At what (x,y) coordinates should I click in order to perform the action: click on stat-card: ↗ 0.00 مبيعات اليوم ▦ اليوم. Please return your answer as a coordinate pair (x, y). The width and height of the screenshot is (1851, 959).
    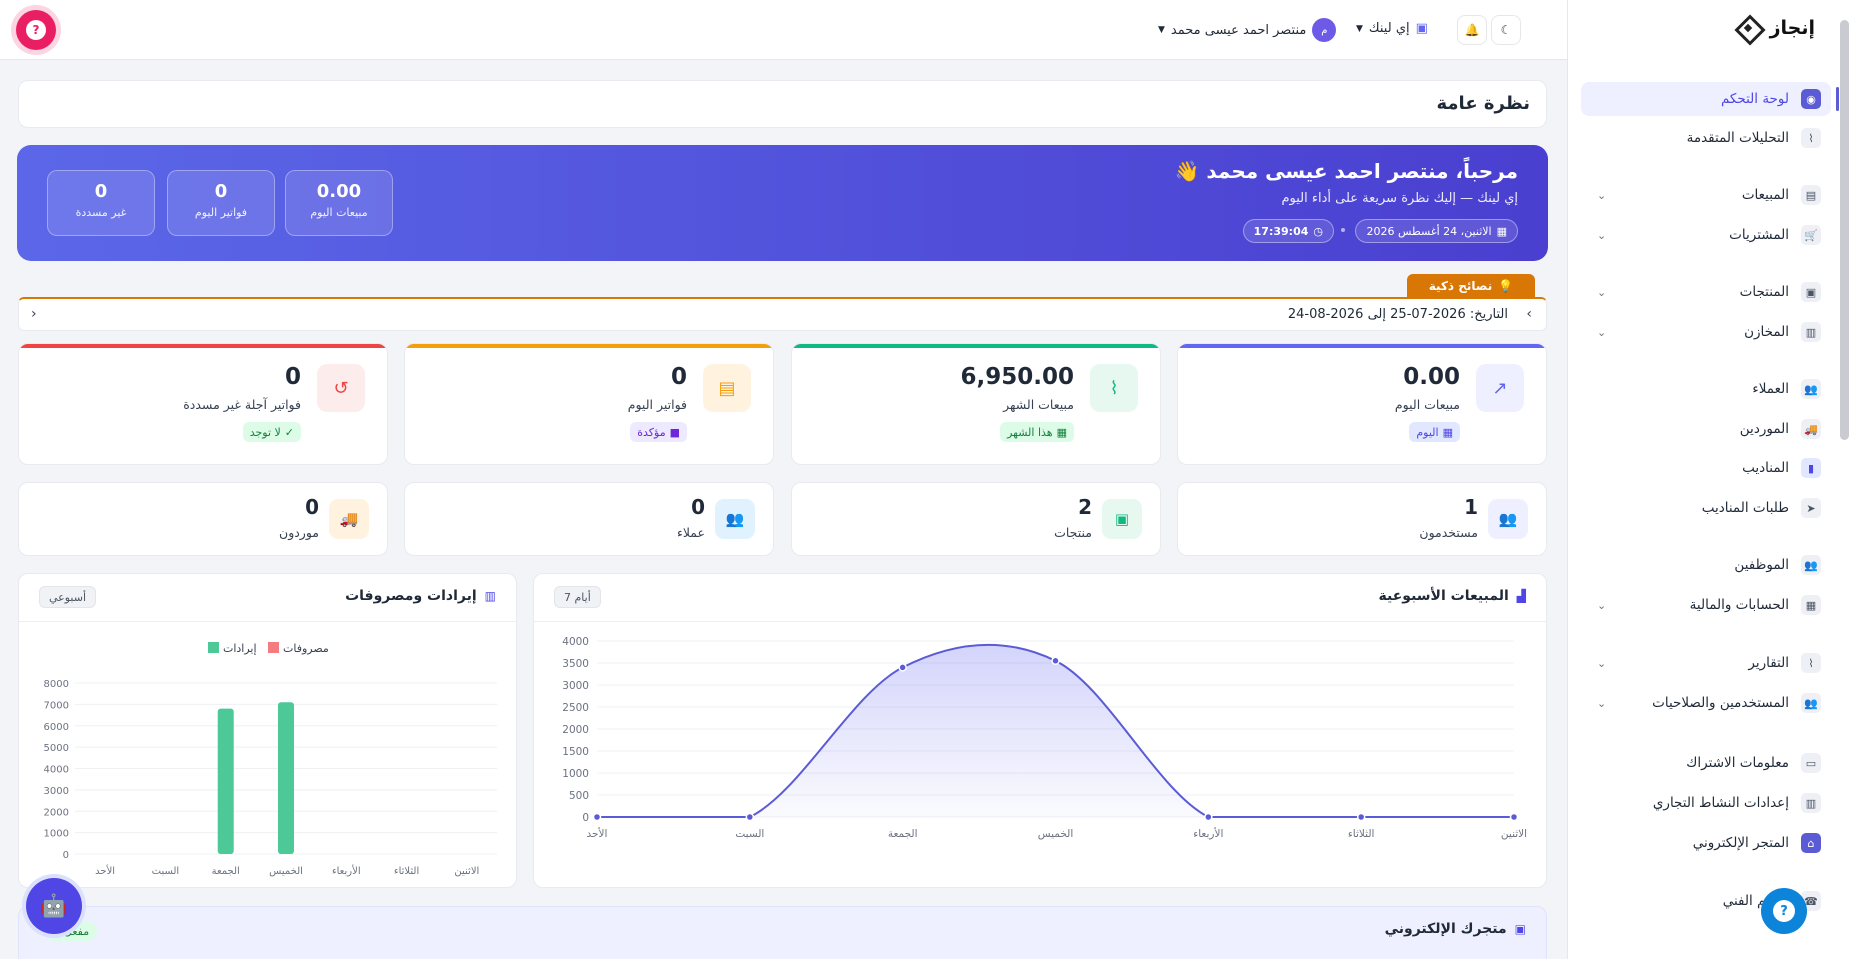
    Looking at the image, I should click on (1362, 404).